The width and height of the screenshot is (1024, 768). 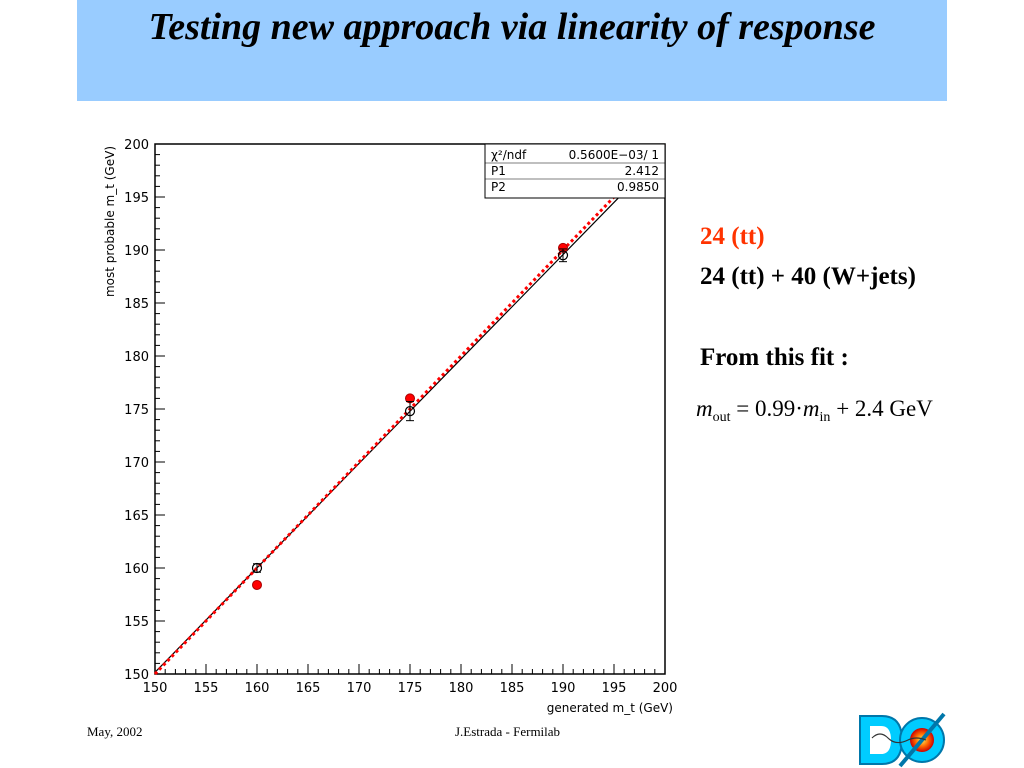 What do you see at coordinates (257, 688) in the screenshot?
I see `x-tick-label: 160` at bounding box center [257, 688].